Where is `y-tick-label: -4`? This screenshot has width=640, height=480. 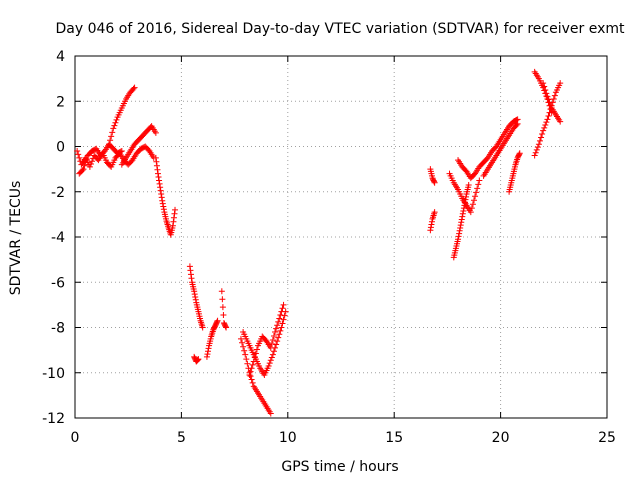
y-tick-label: -4 is located at coordinates (58, 238).